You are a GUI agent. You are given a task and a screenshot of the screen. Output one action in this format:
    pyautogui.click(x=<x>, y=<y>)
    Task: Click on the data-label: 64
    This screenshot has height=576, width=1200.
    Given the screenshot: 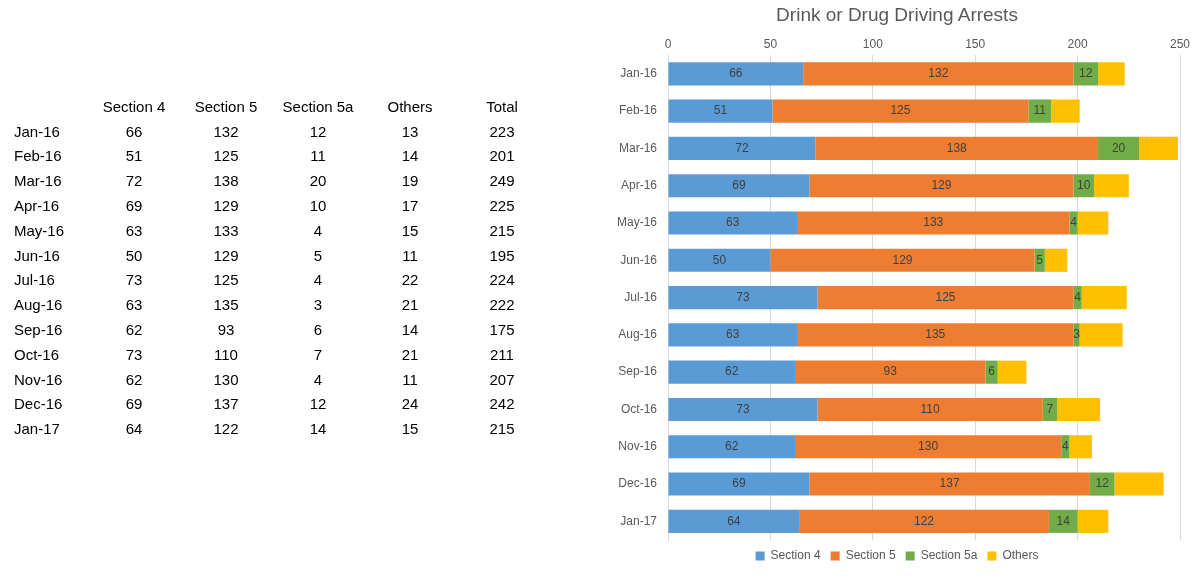 What is the action you would take?
    pyautogui.click(x=734, y=520)
    